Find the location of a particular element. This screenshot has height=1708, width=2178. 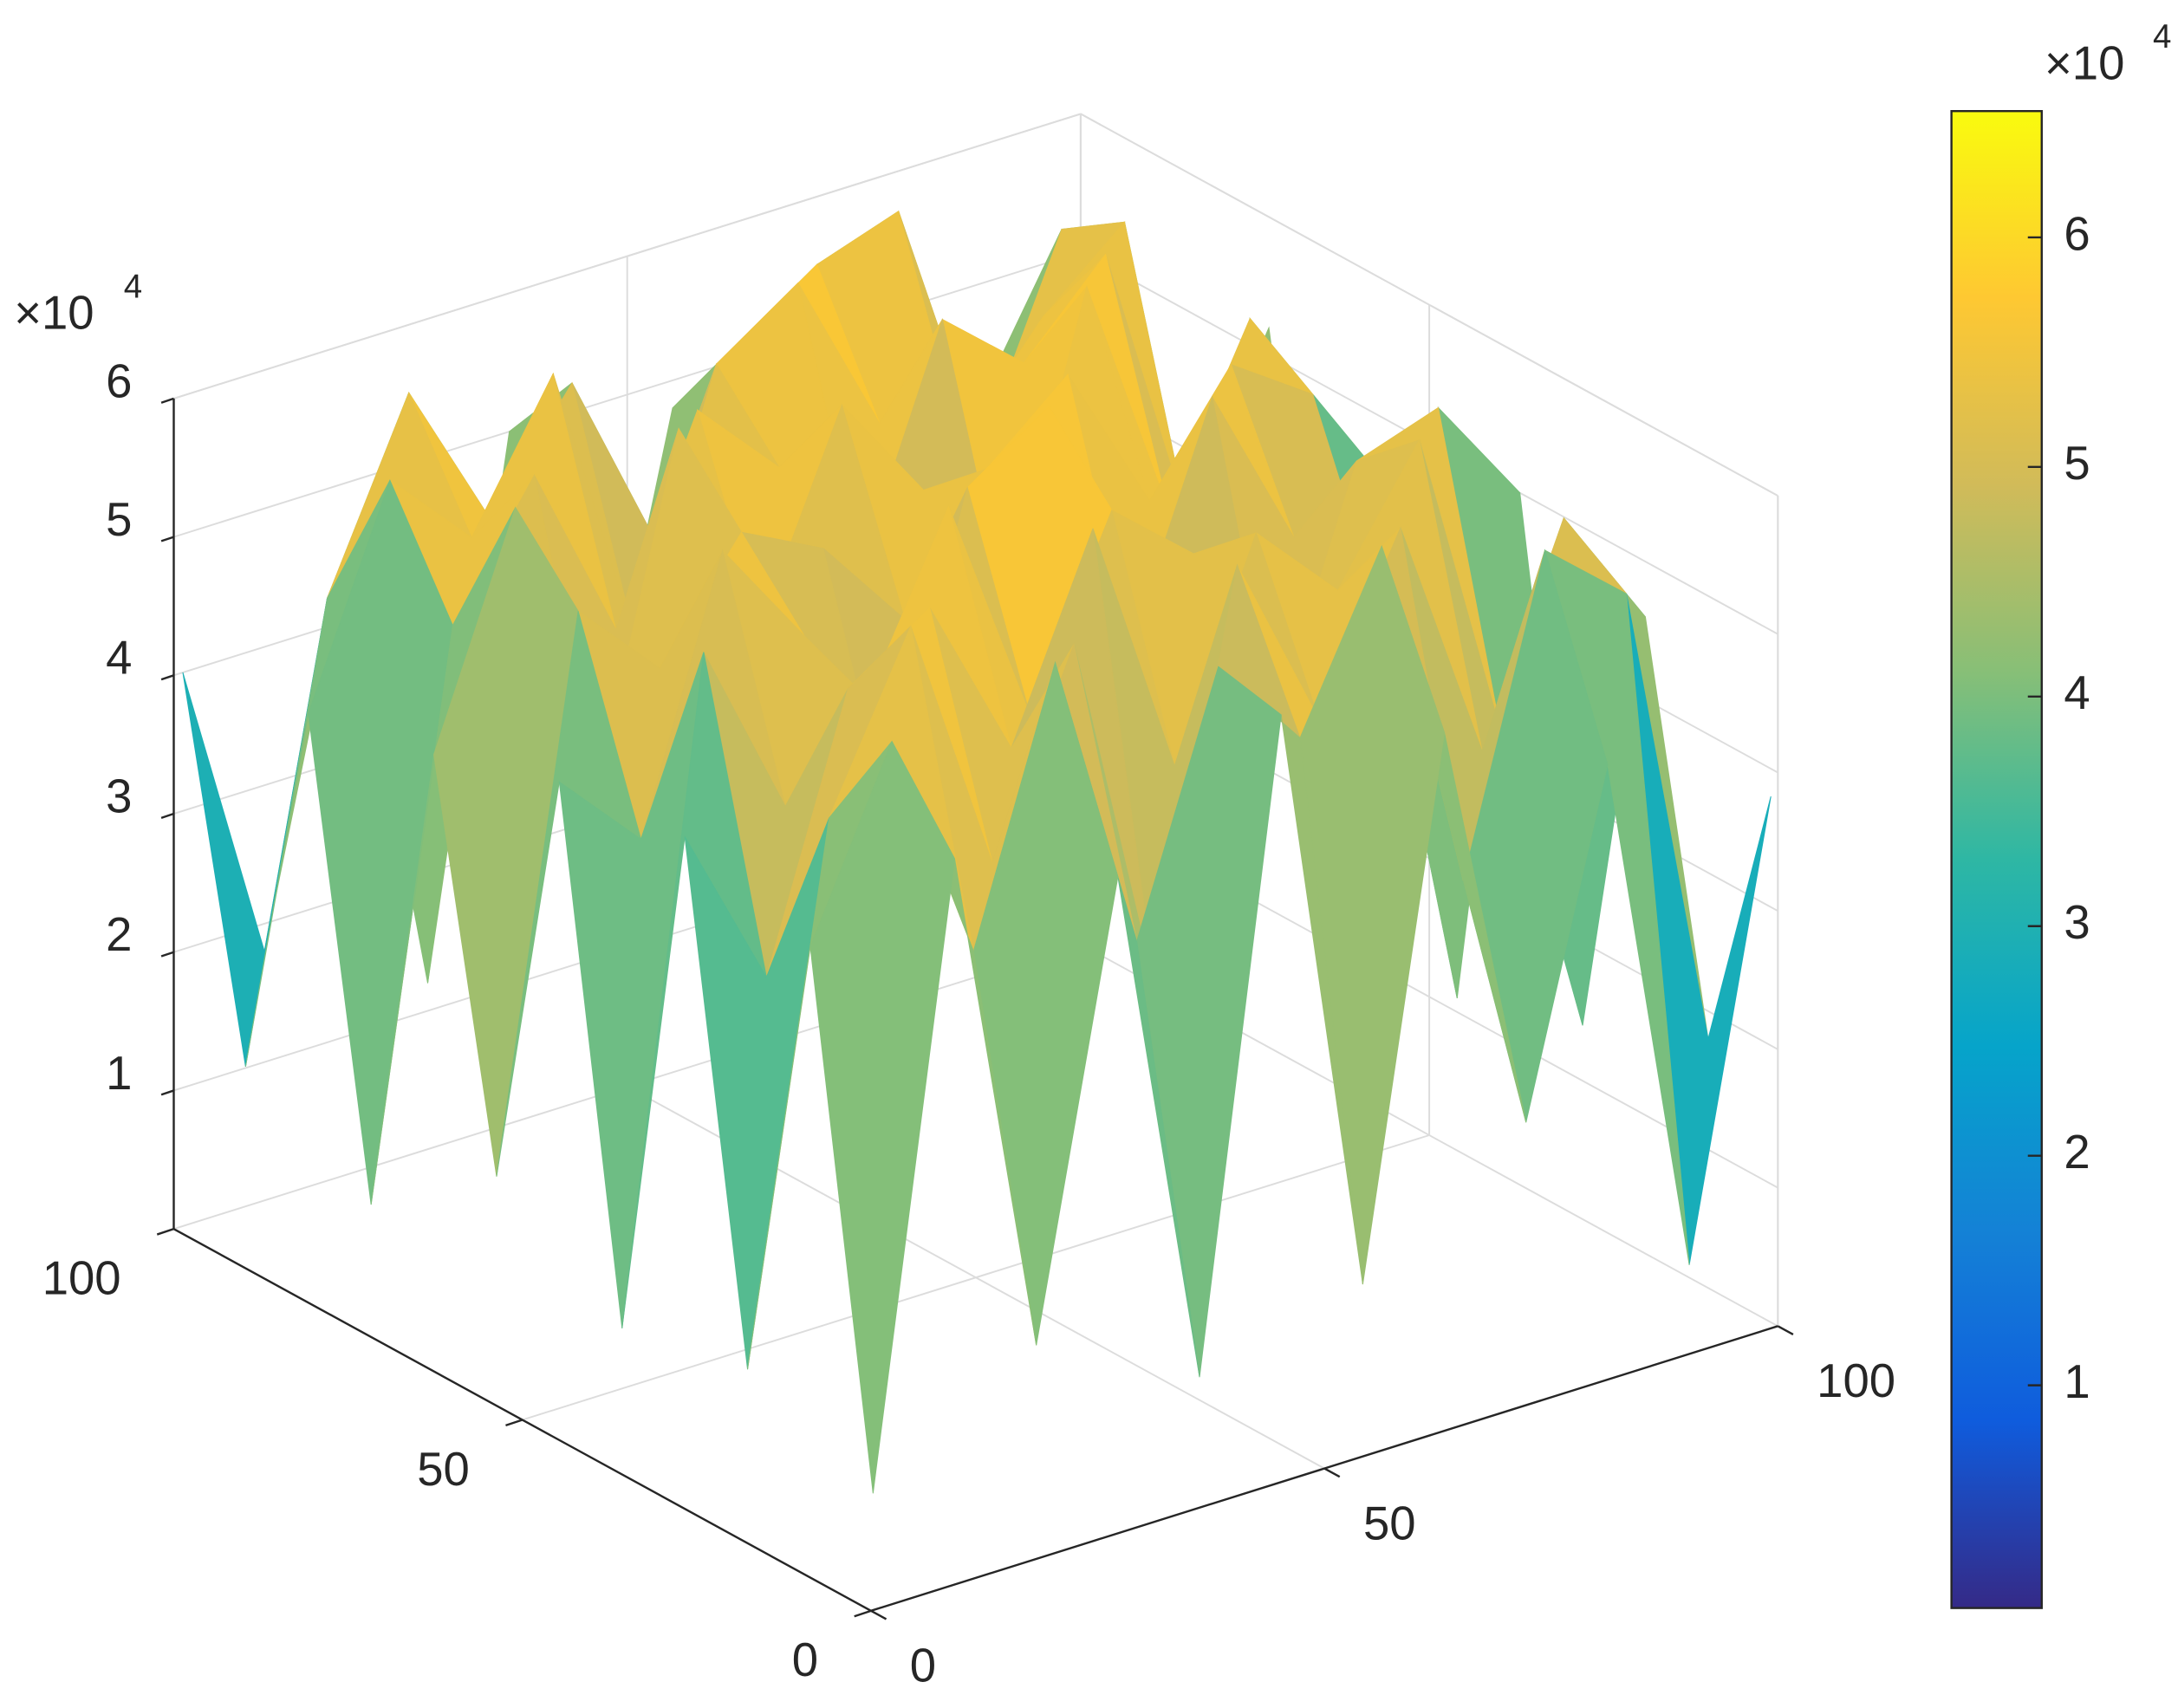

colorbar-tick-label: 1 is located at coordinates (2077, 1381).